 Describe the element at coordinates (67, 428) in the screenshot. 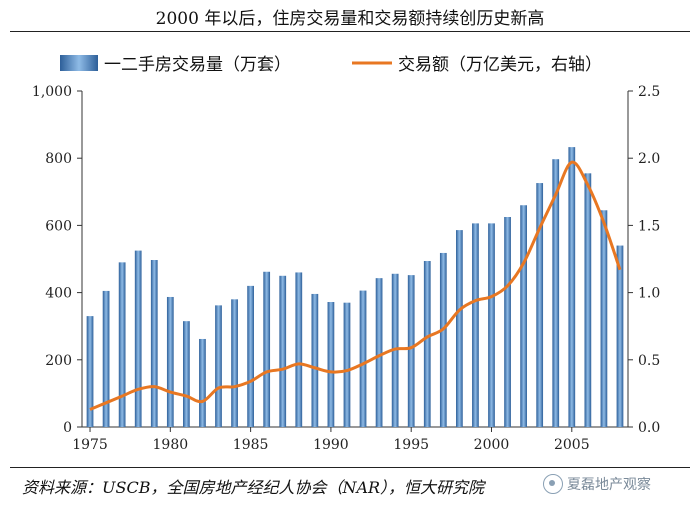

I see `left-tick-label: 0` at that location.